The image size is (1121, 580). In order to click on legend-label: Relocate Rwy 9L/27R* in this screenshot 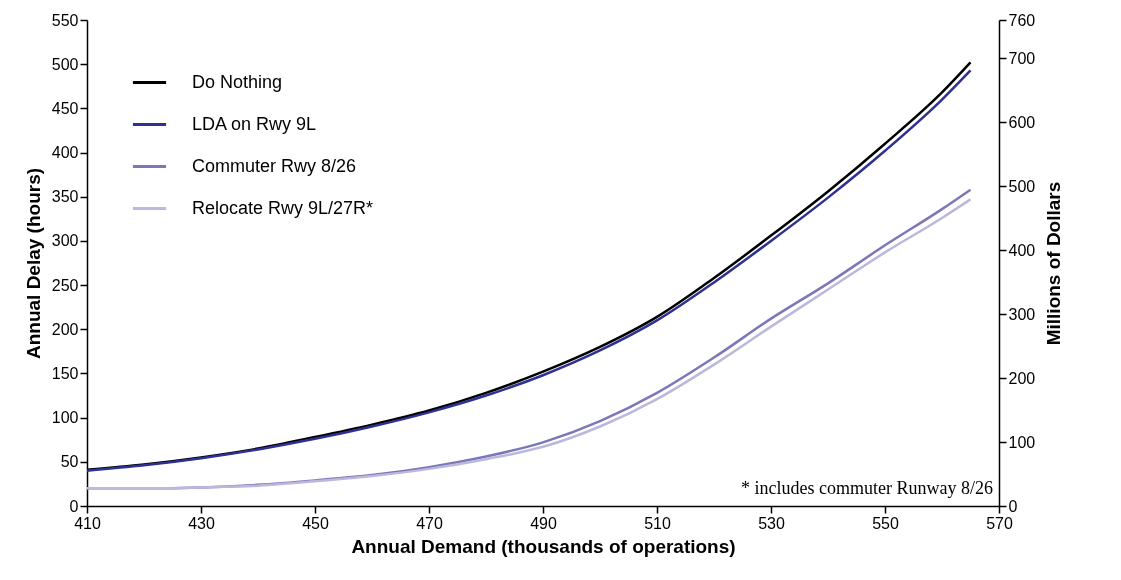, I will do `click(283, 207)`.